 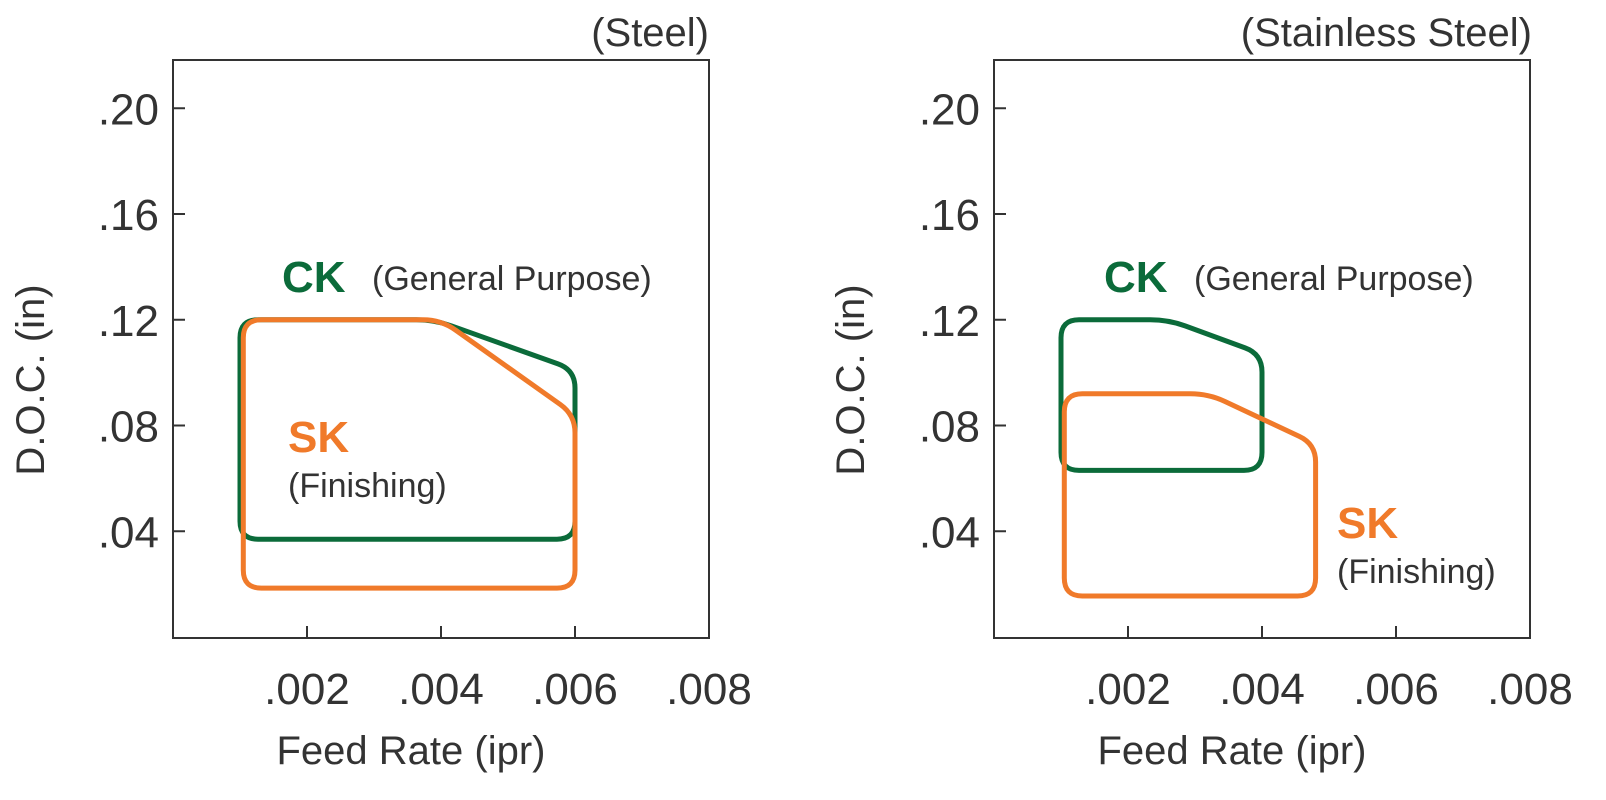 What do you see at coordinates (650, 33) in the screenshot?
I see `panel-title: (Steel)` at bounding box center [650, 33].